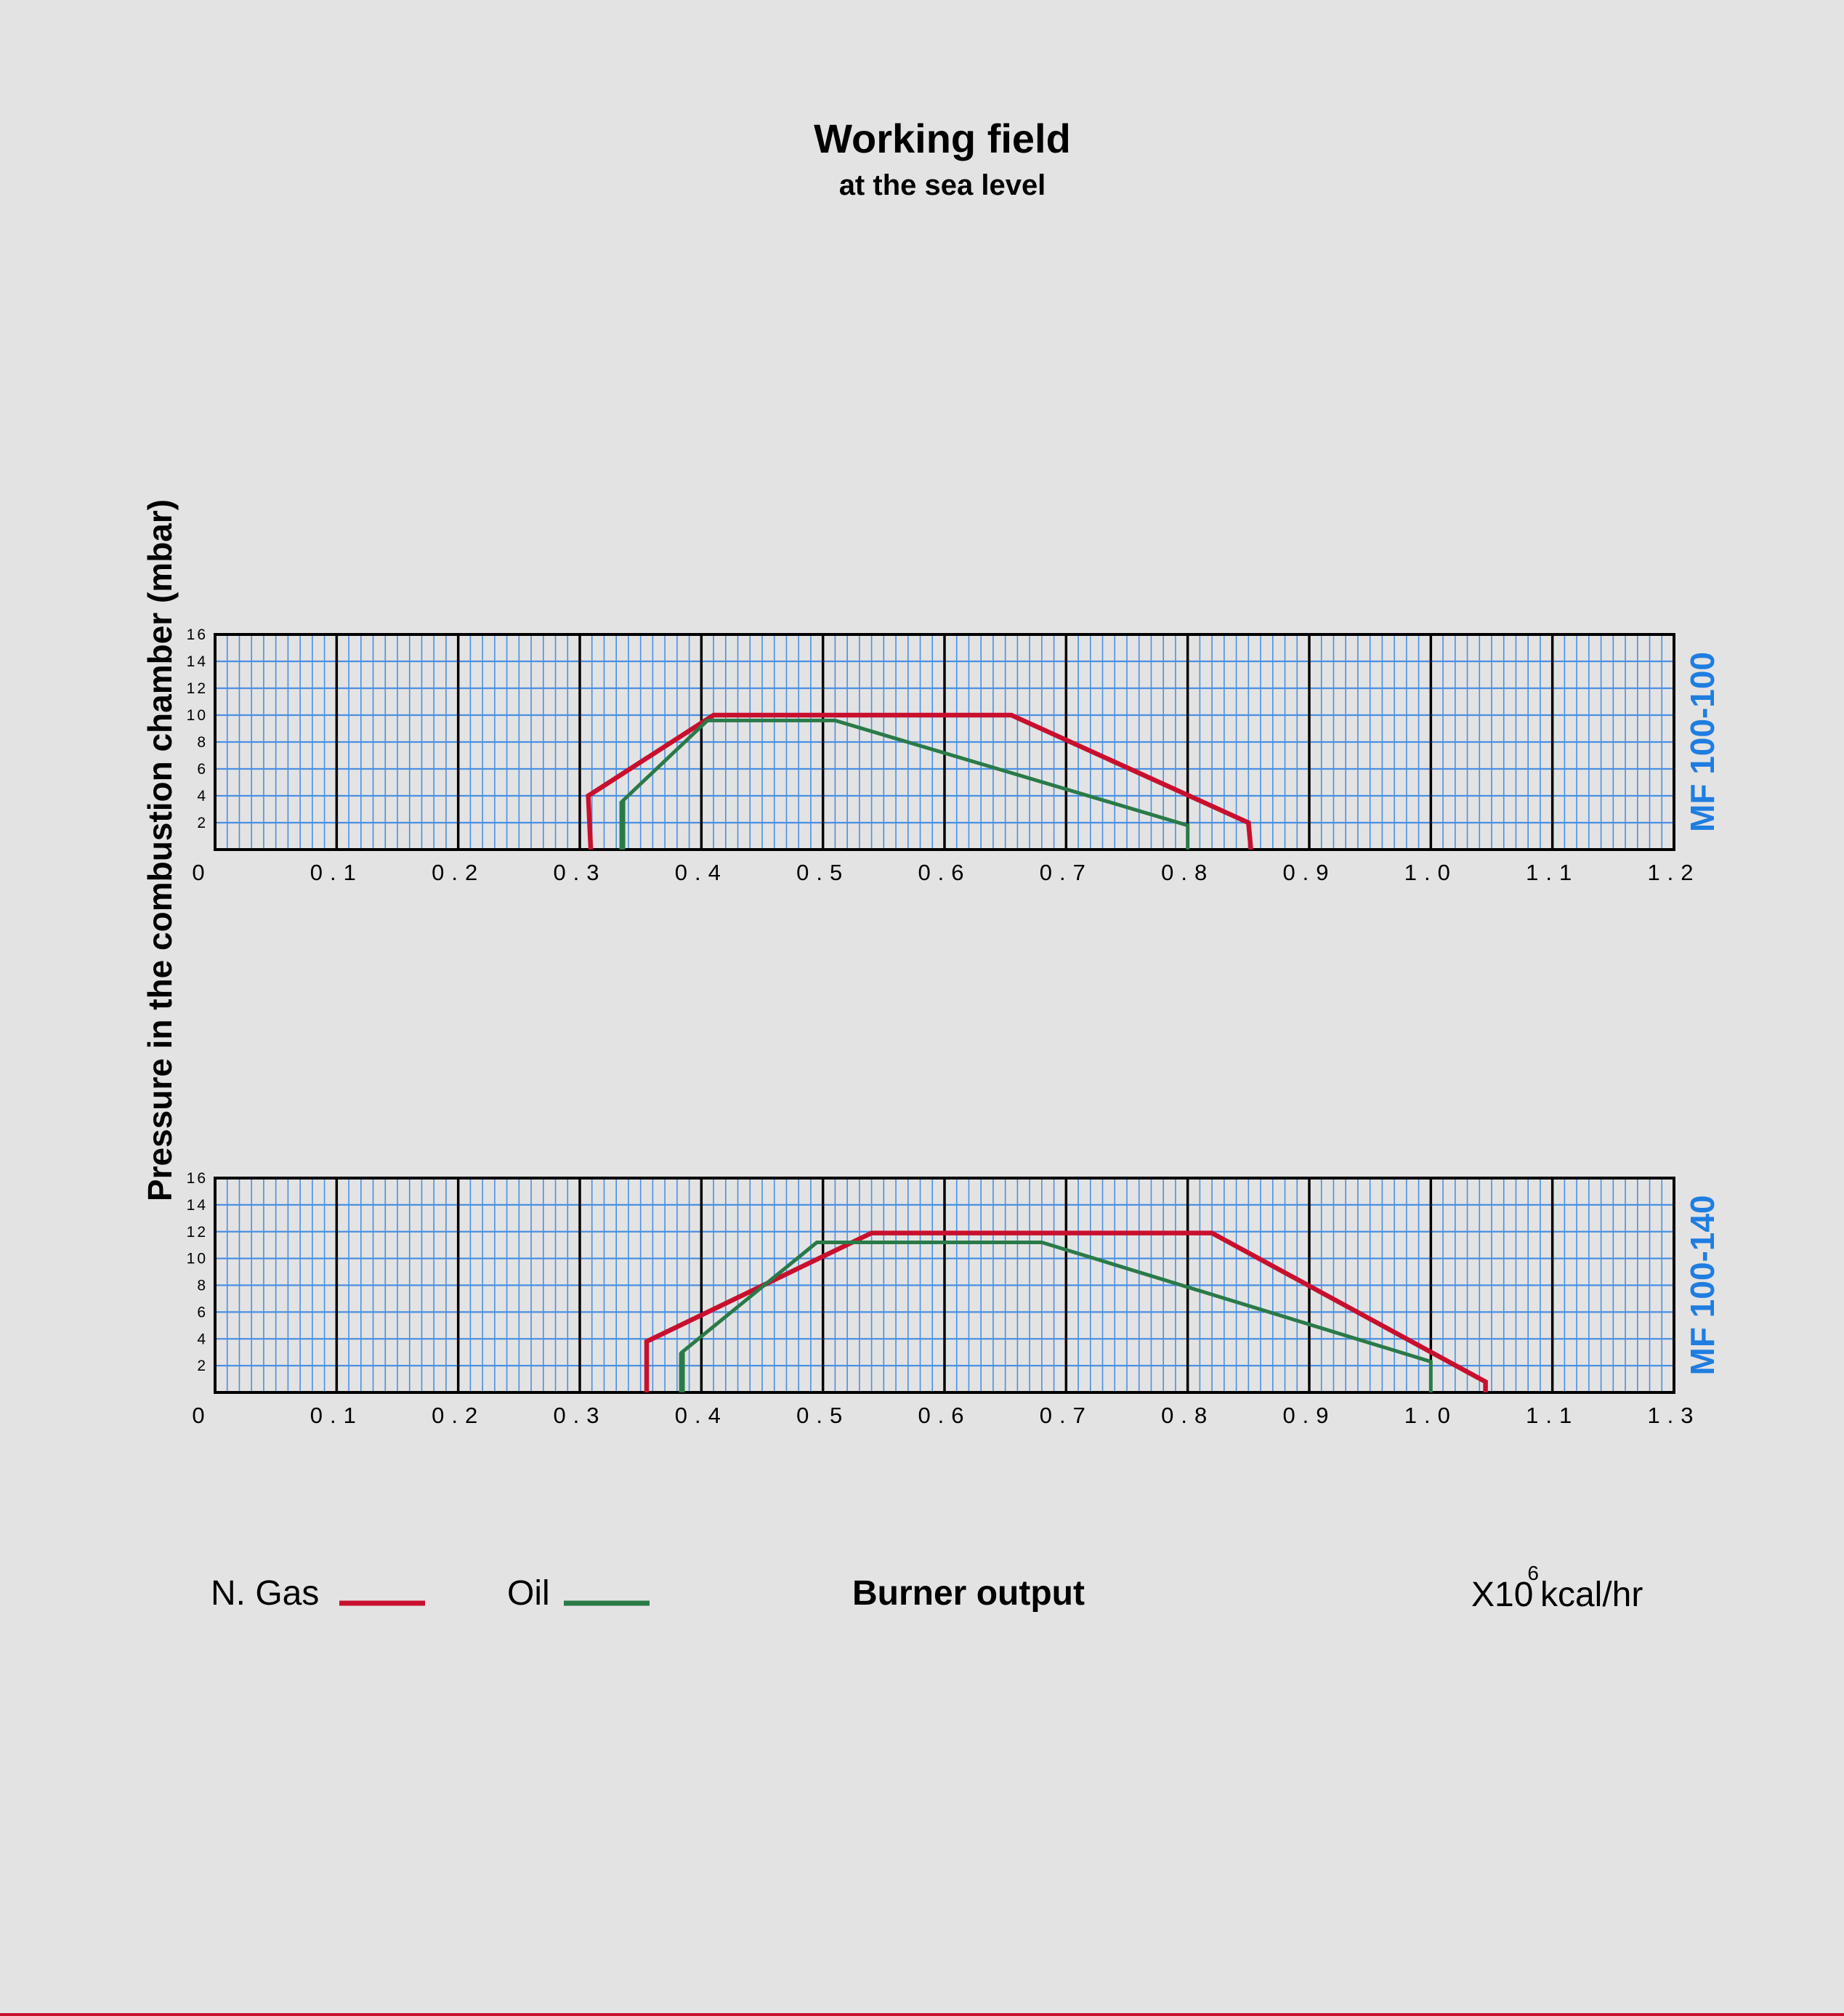 Image resolution: width=1844 pixels, height=2016 pixels. What do you see at coordinates (969, 1593) in the screenshot?
I see `x-axis-label: Burner output` at bounding box center [969, 1593].